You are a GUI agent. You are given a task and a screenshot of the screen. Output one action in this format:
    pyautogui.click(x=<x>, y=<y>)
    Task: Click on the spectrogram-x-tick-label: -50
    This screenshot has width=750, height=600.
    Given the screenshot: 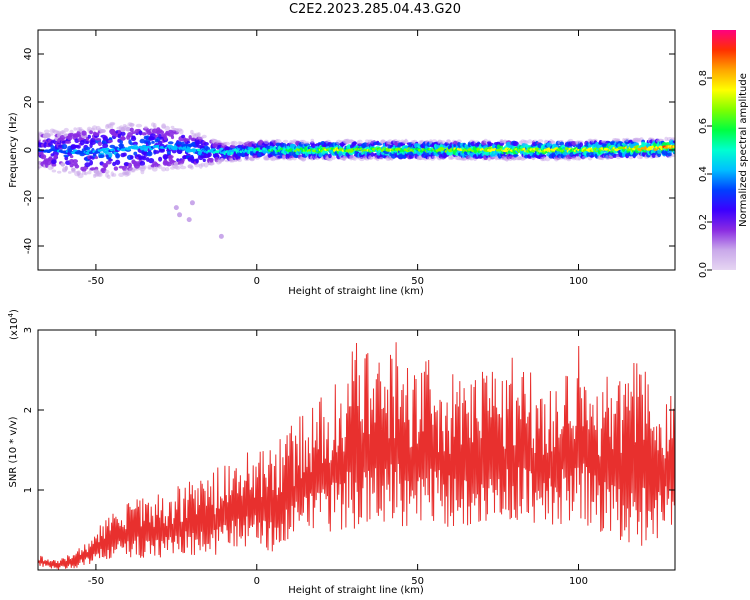 What is the action you would take?
    pyautogui.click(x=96, y=281)
    